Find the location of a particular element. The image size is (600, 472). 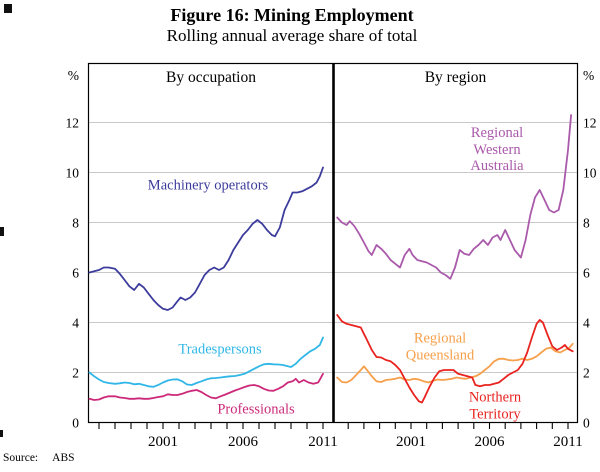

y-label-right-12: 12 is located at coordinates (590, 123).